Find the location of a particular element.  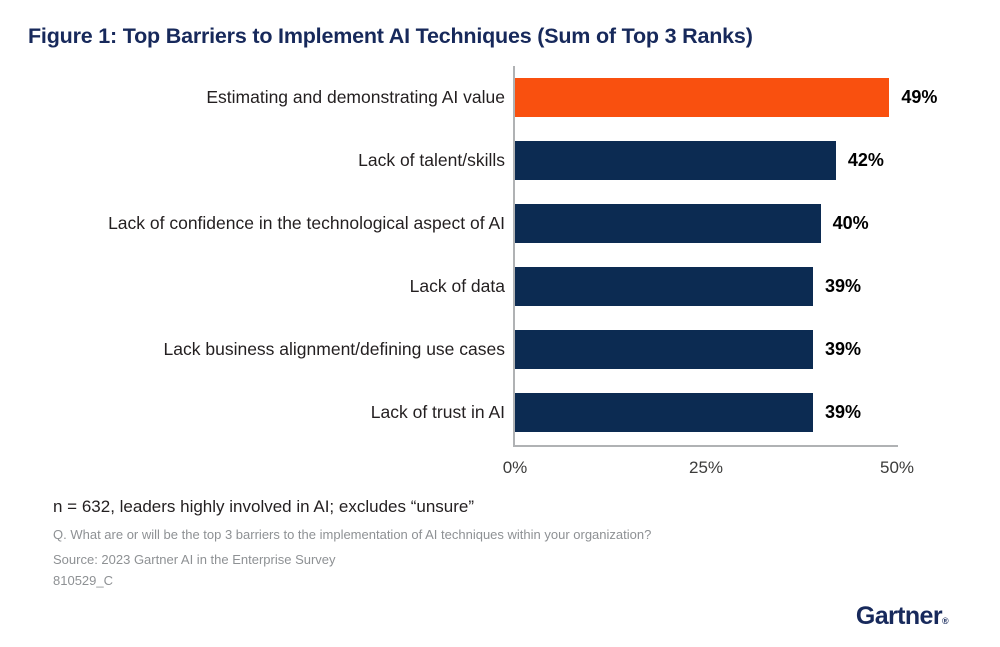

bar-category-label: Lack of talent/skills is located at coordinates (431, 160).